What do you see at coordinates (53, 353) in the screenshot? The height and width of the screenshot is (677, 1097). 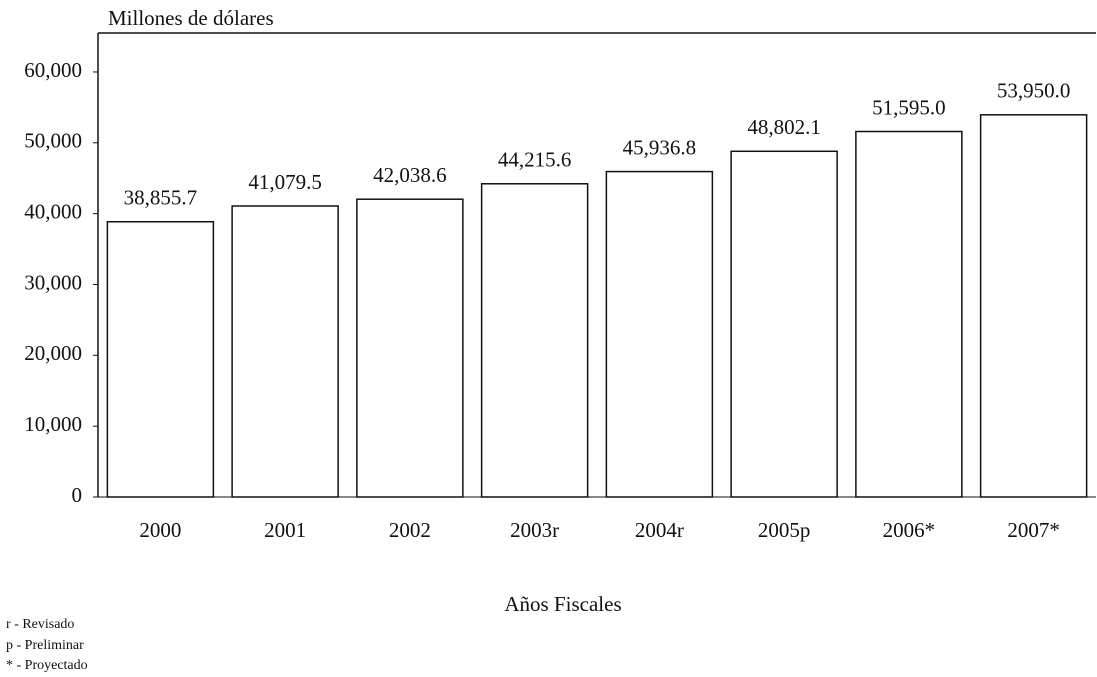 I see `y-tick-label: 20,000` at bounding box center [53, 353].